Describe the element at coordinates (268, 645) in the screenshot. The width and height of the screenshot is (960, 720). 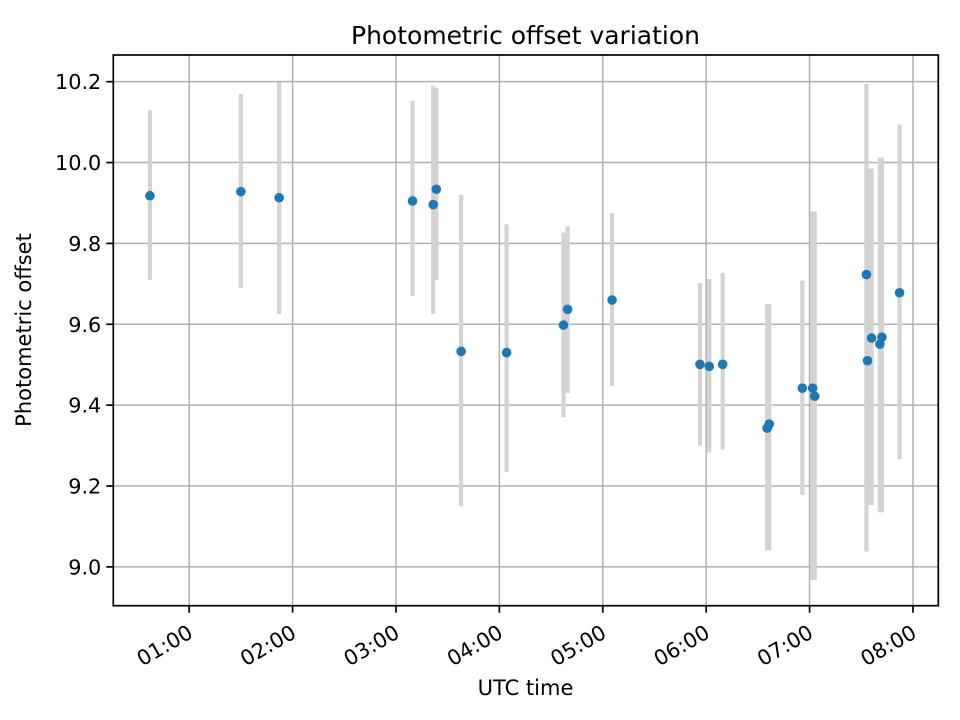
I see `x-tick-label: 02:00` at that location.